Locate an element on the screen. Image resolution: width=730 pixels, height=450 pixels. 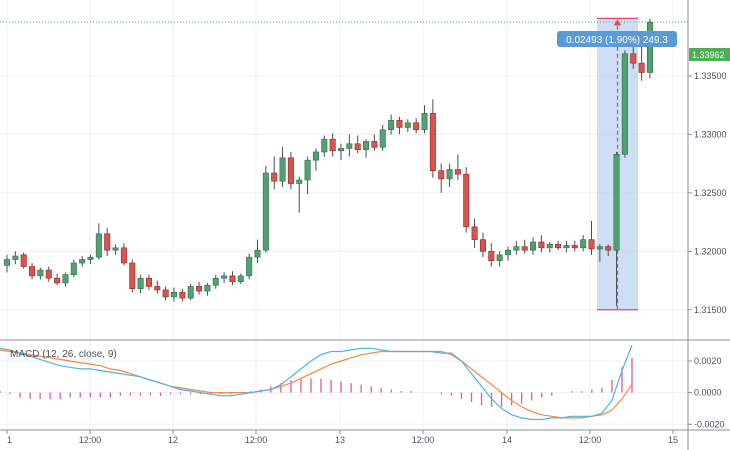
macd-axis: 0.0020 0.0000 -0.0020 is located at coordinates (706, 392).